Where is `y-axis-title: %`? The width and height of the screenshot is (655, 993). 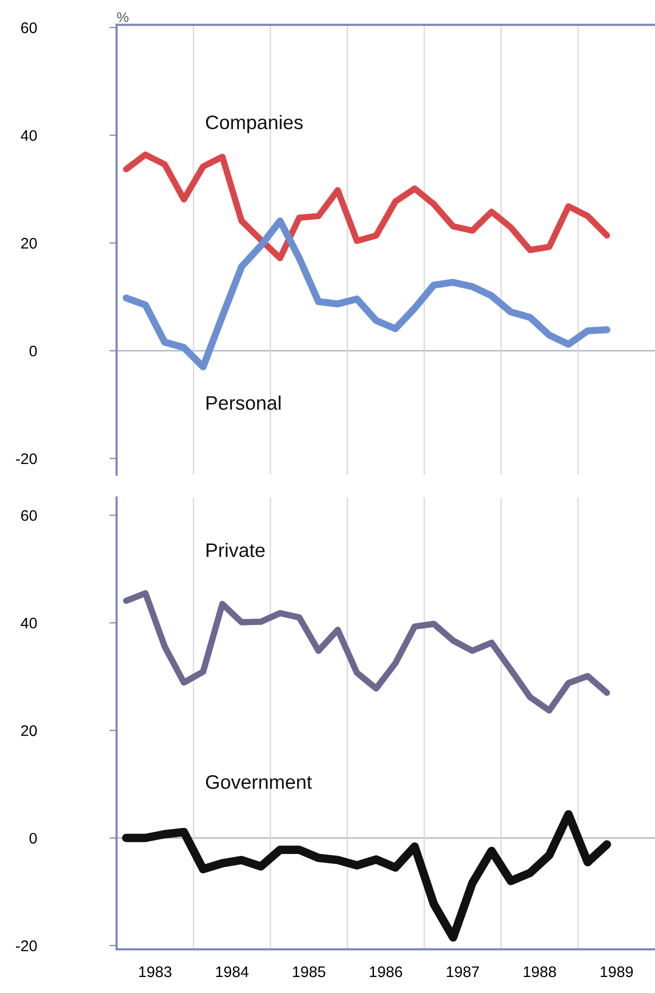
y-axis-title: % is located at coordinates (122, 17).